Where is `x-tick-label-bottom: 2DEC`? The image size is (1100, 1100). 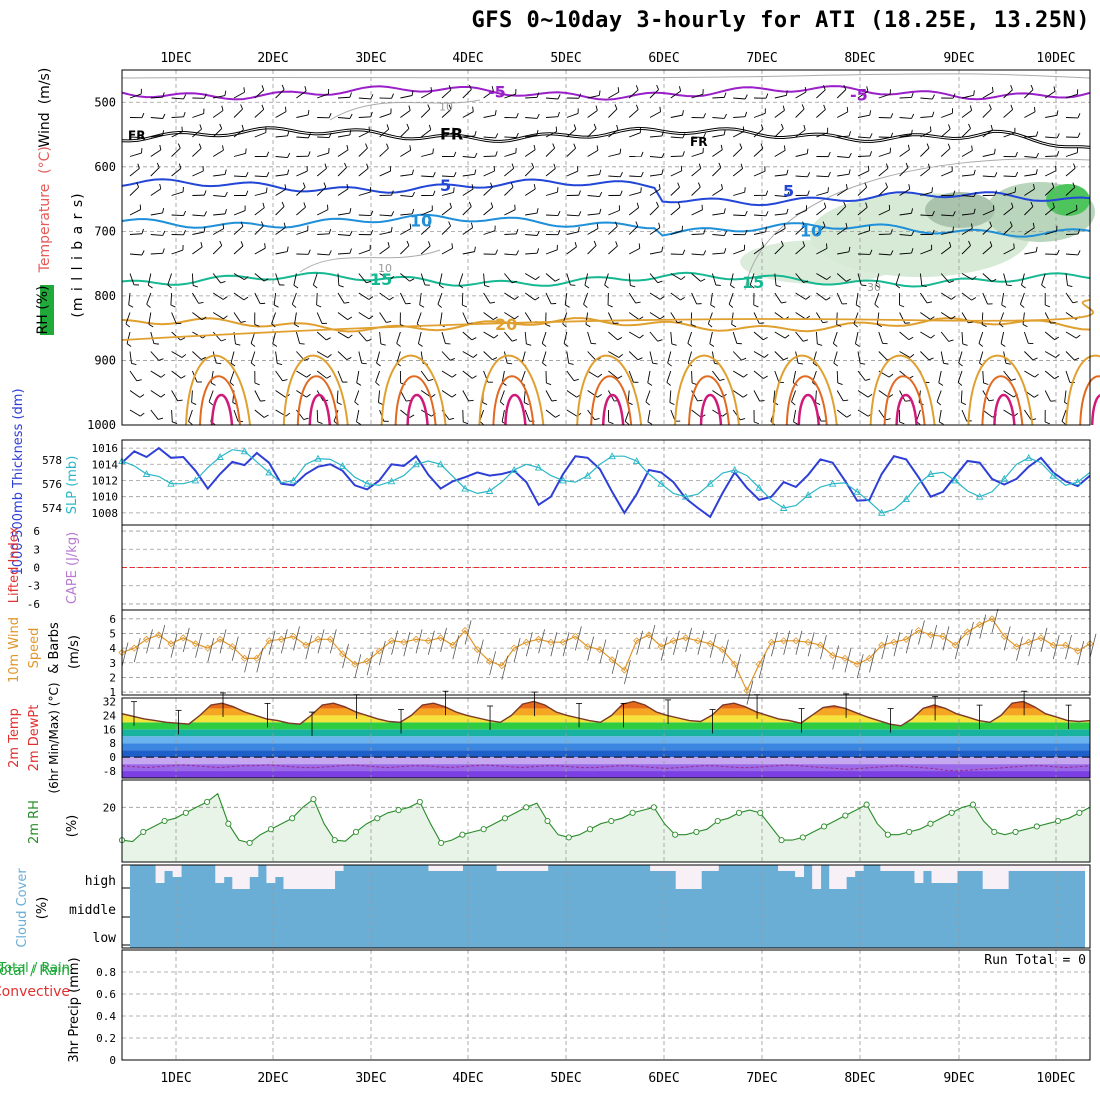
x-tick-label-bottom: 2DEC is located at coordinates (272, 1078).